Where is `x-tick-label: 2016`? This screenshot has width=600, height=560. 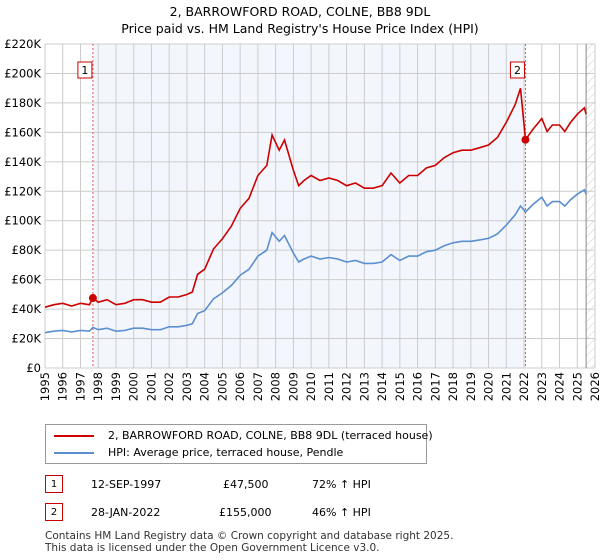
x-tick-label: 2016 is located at coordinates (418, 386).